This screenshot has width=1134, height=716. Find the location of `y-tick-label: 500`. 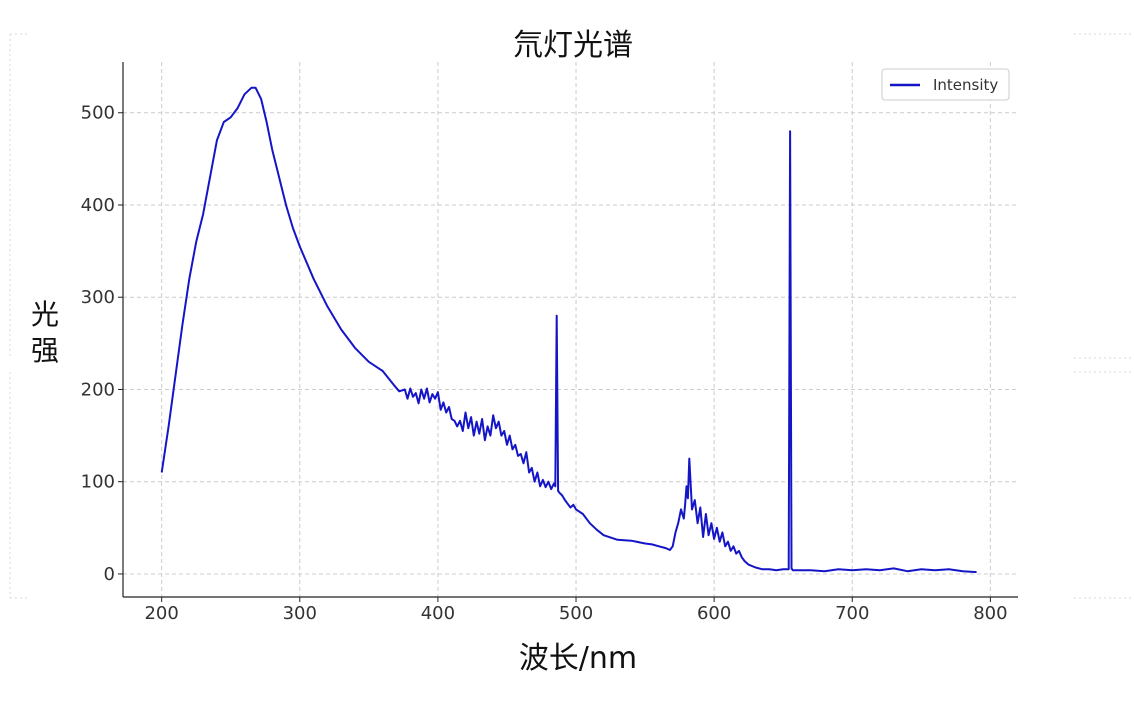

y-tick-label: 500 is located at coordinates (98, 113).